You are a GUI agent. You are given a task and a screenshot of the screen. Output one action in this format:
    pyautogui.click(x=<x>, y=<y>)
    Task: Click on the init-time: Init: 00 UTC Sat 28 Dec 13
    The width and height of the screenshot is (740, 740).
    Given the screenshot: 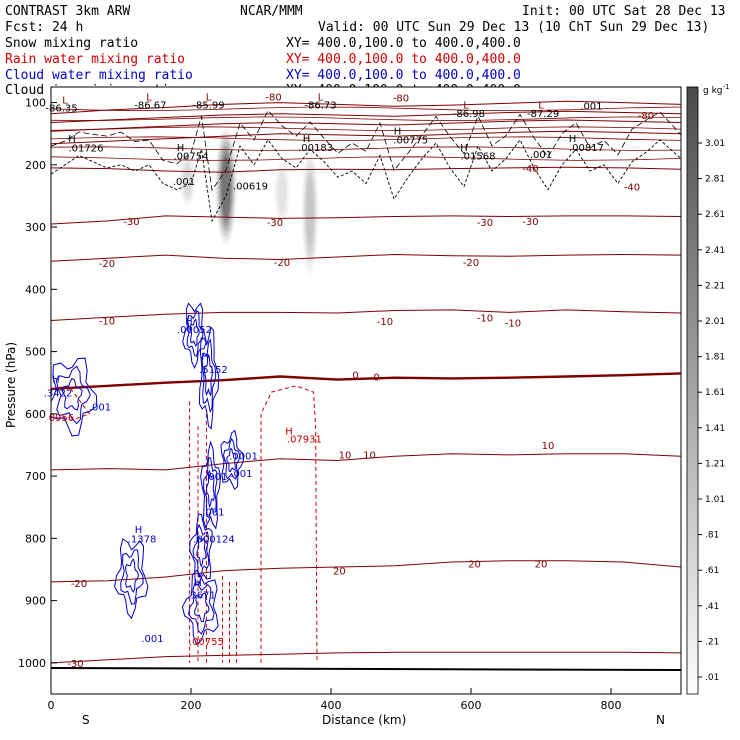 What is the action you would take?
    pyautogui.click(x=624, y=11)
    